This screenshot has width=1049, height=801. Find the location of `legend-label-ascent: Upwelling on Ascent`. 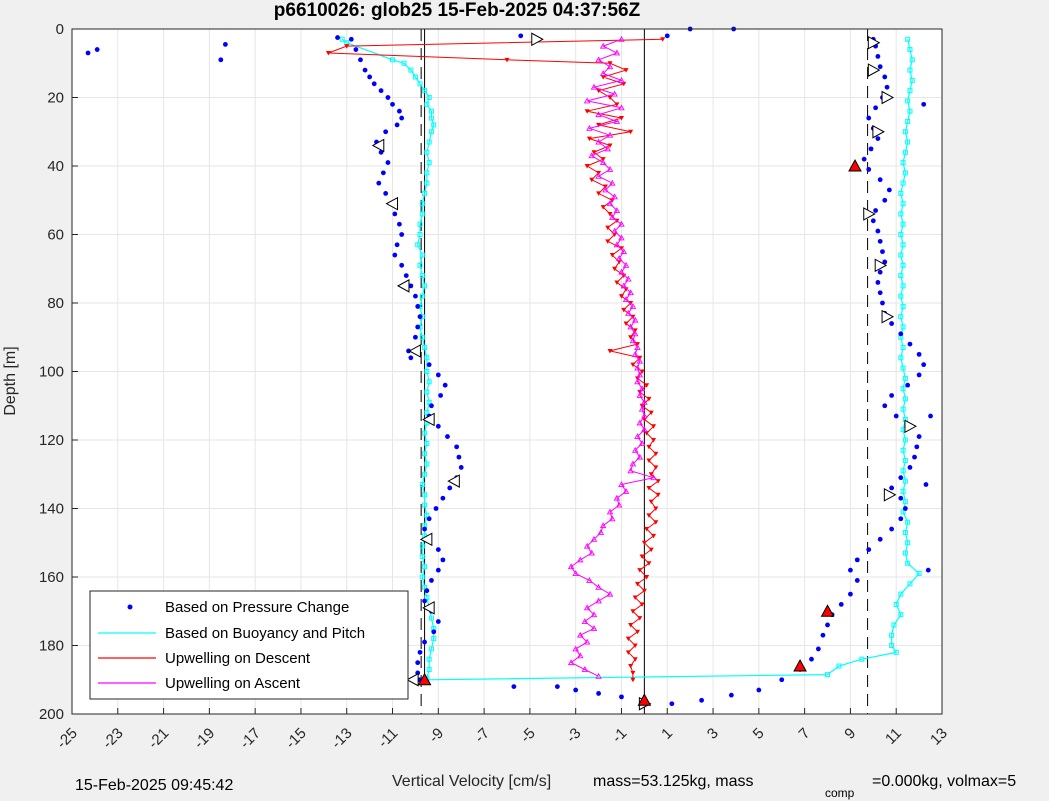

legend-label-ascent: Upwelling on Ascent is located at coordinates (233, 683).